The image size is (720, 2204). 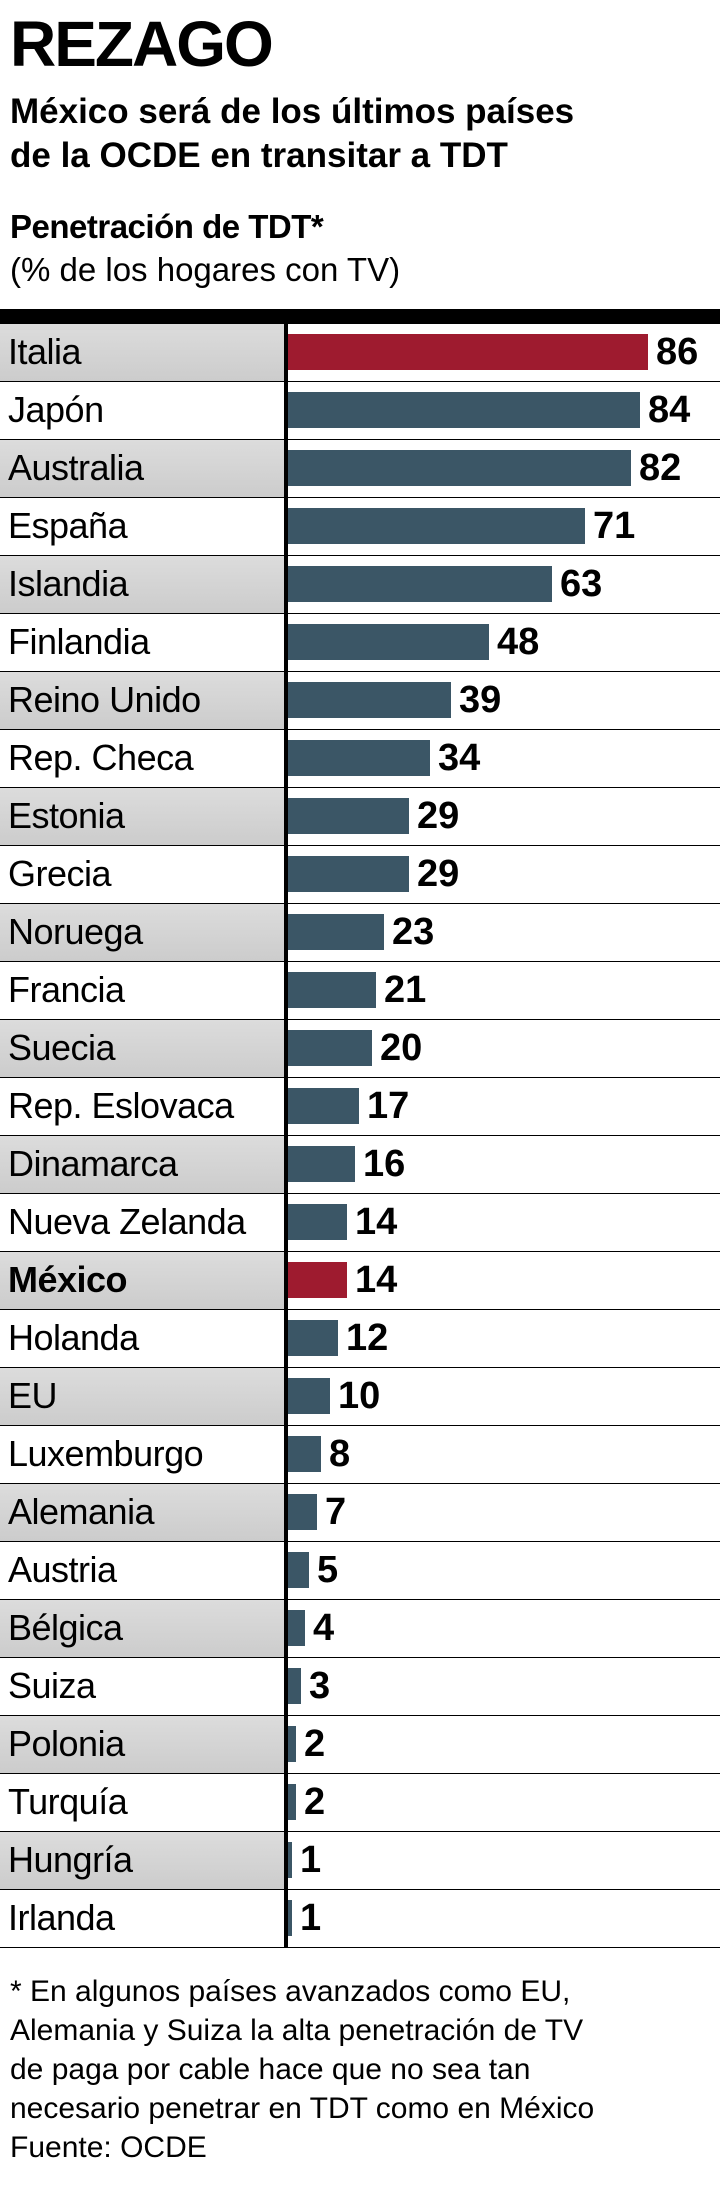 I want to click on chart-row: Estonia 29, so click(x=360, y=816).